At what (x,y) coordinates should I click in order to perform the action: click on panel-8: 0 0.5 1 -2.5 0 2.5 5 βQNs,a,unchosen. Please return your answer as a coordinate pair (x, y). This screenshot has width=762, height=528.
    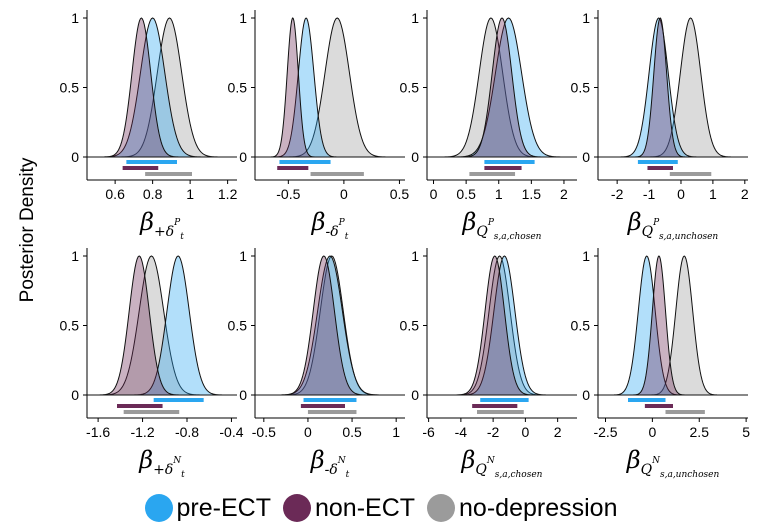
    Looking at the image, I should click on (660, 364).